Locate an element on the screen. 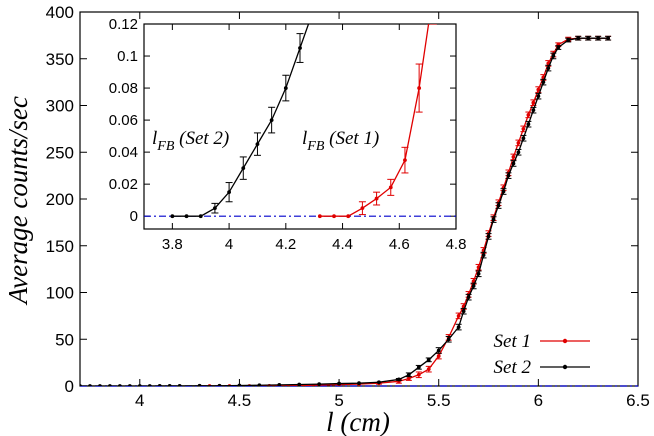 The image size is (654, 436). inset-y-tick-label: 0.08 is located at coordinates (123, 88).